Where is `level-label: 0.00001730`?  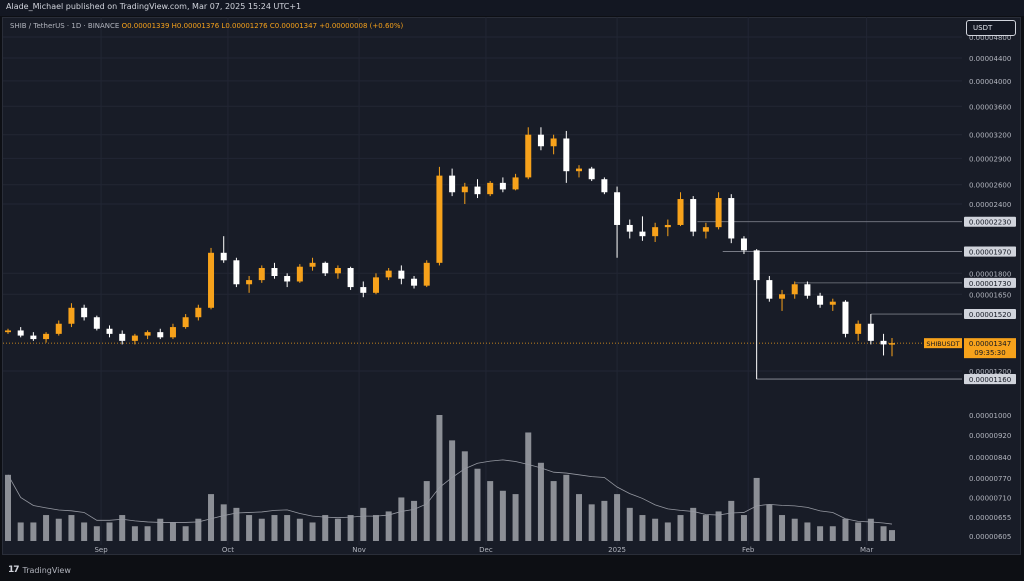 level-label: 0.00001730 is located at coordinates (990, 284).